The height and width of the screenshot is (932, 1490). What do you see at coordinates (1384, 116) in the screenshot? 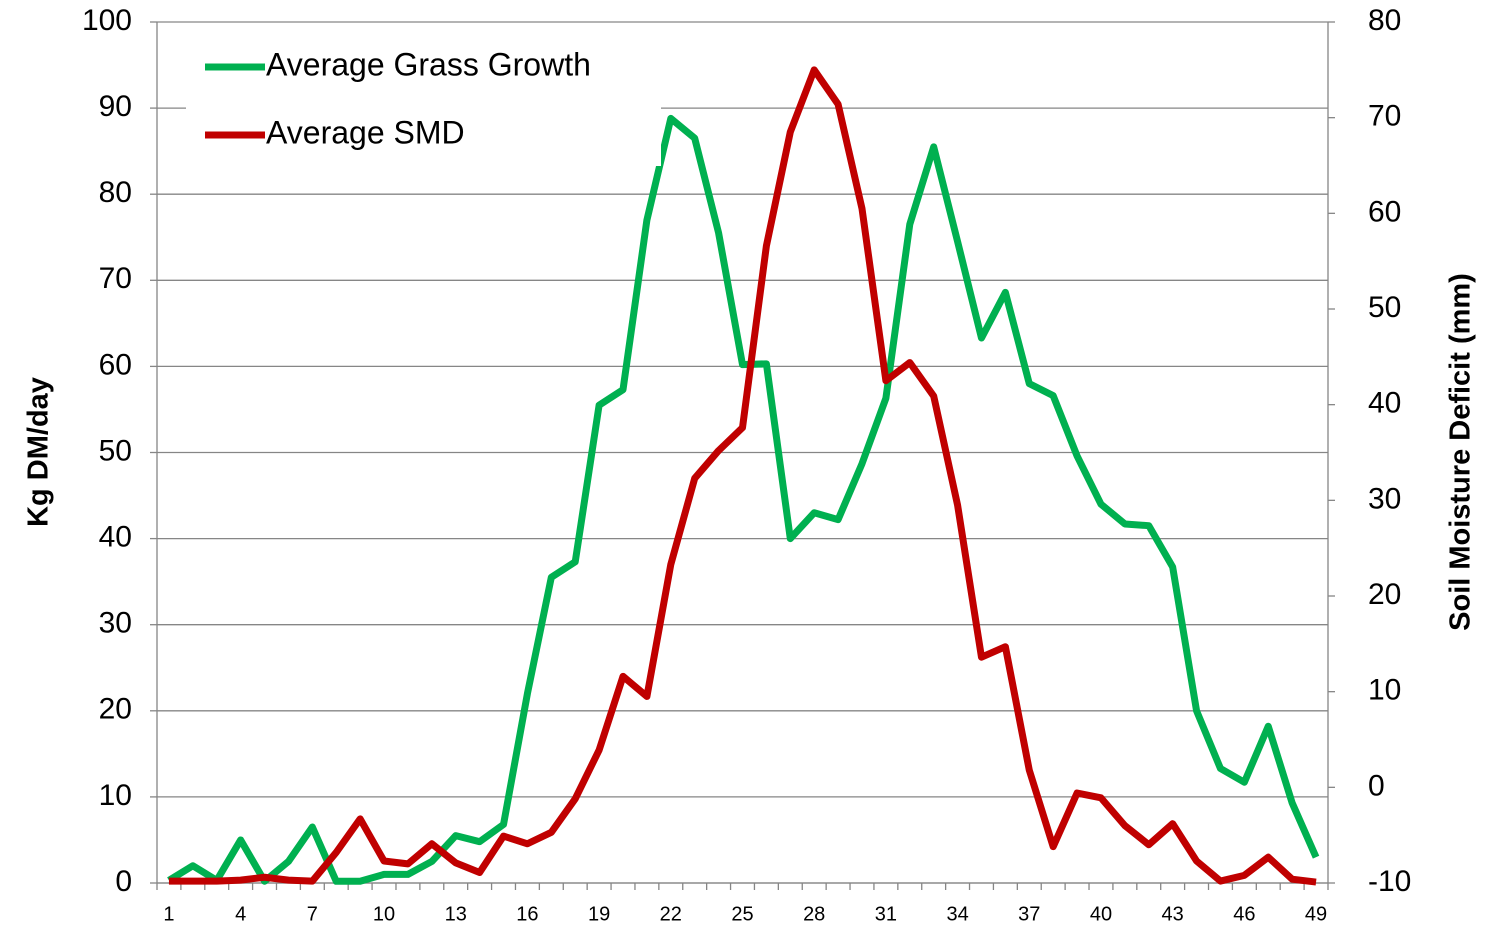
I see `y2-tick-label: 70` at bounding box center [1384, 116].